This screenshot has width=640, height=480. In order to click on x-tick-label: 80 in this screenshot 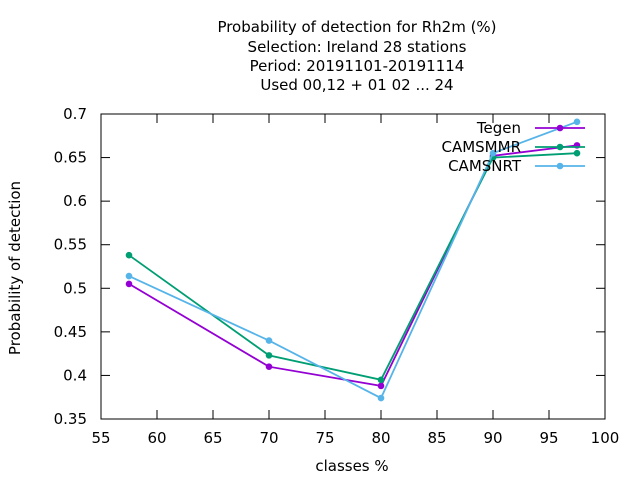, I will do `click(380, 438)`.